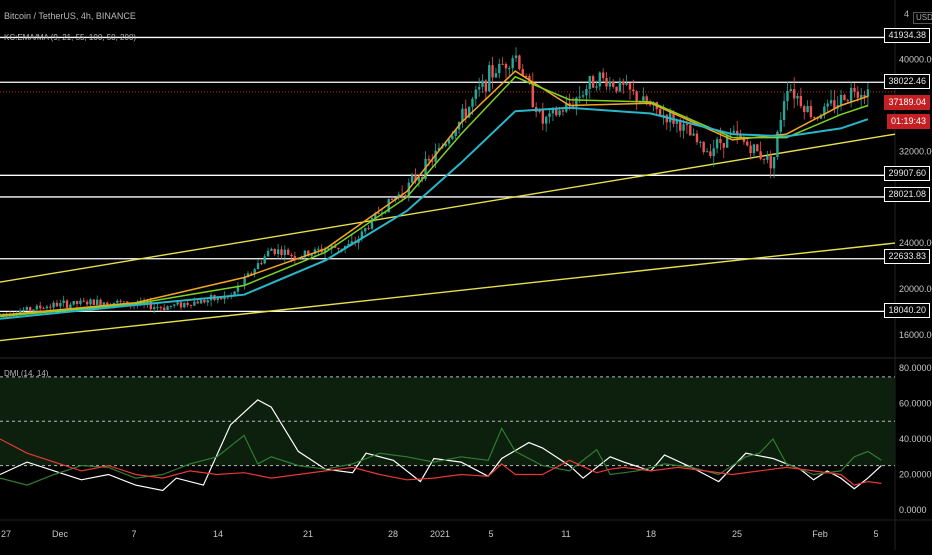  What do you see at coordinates (908, 121) in the screenshot?
I see `countdown-tag: 01:19:43` at bounding box center [908, 121].